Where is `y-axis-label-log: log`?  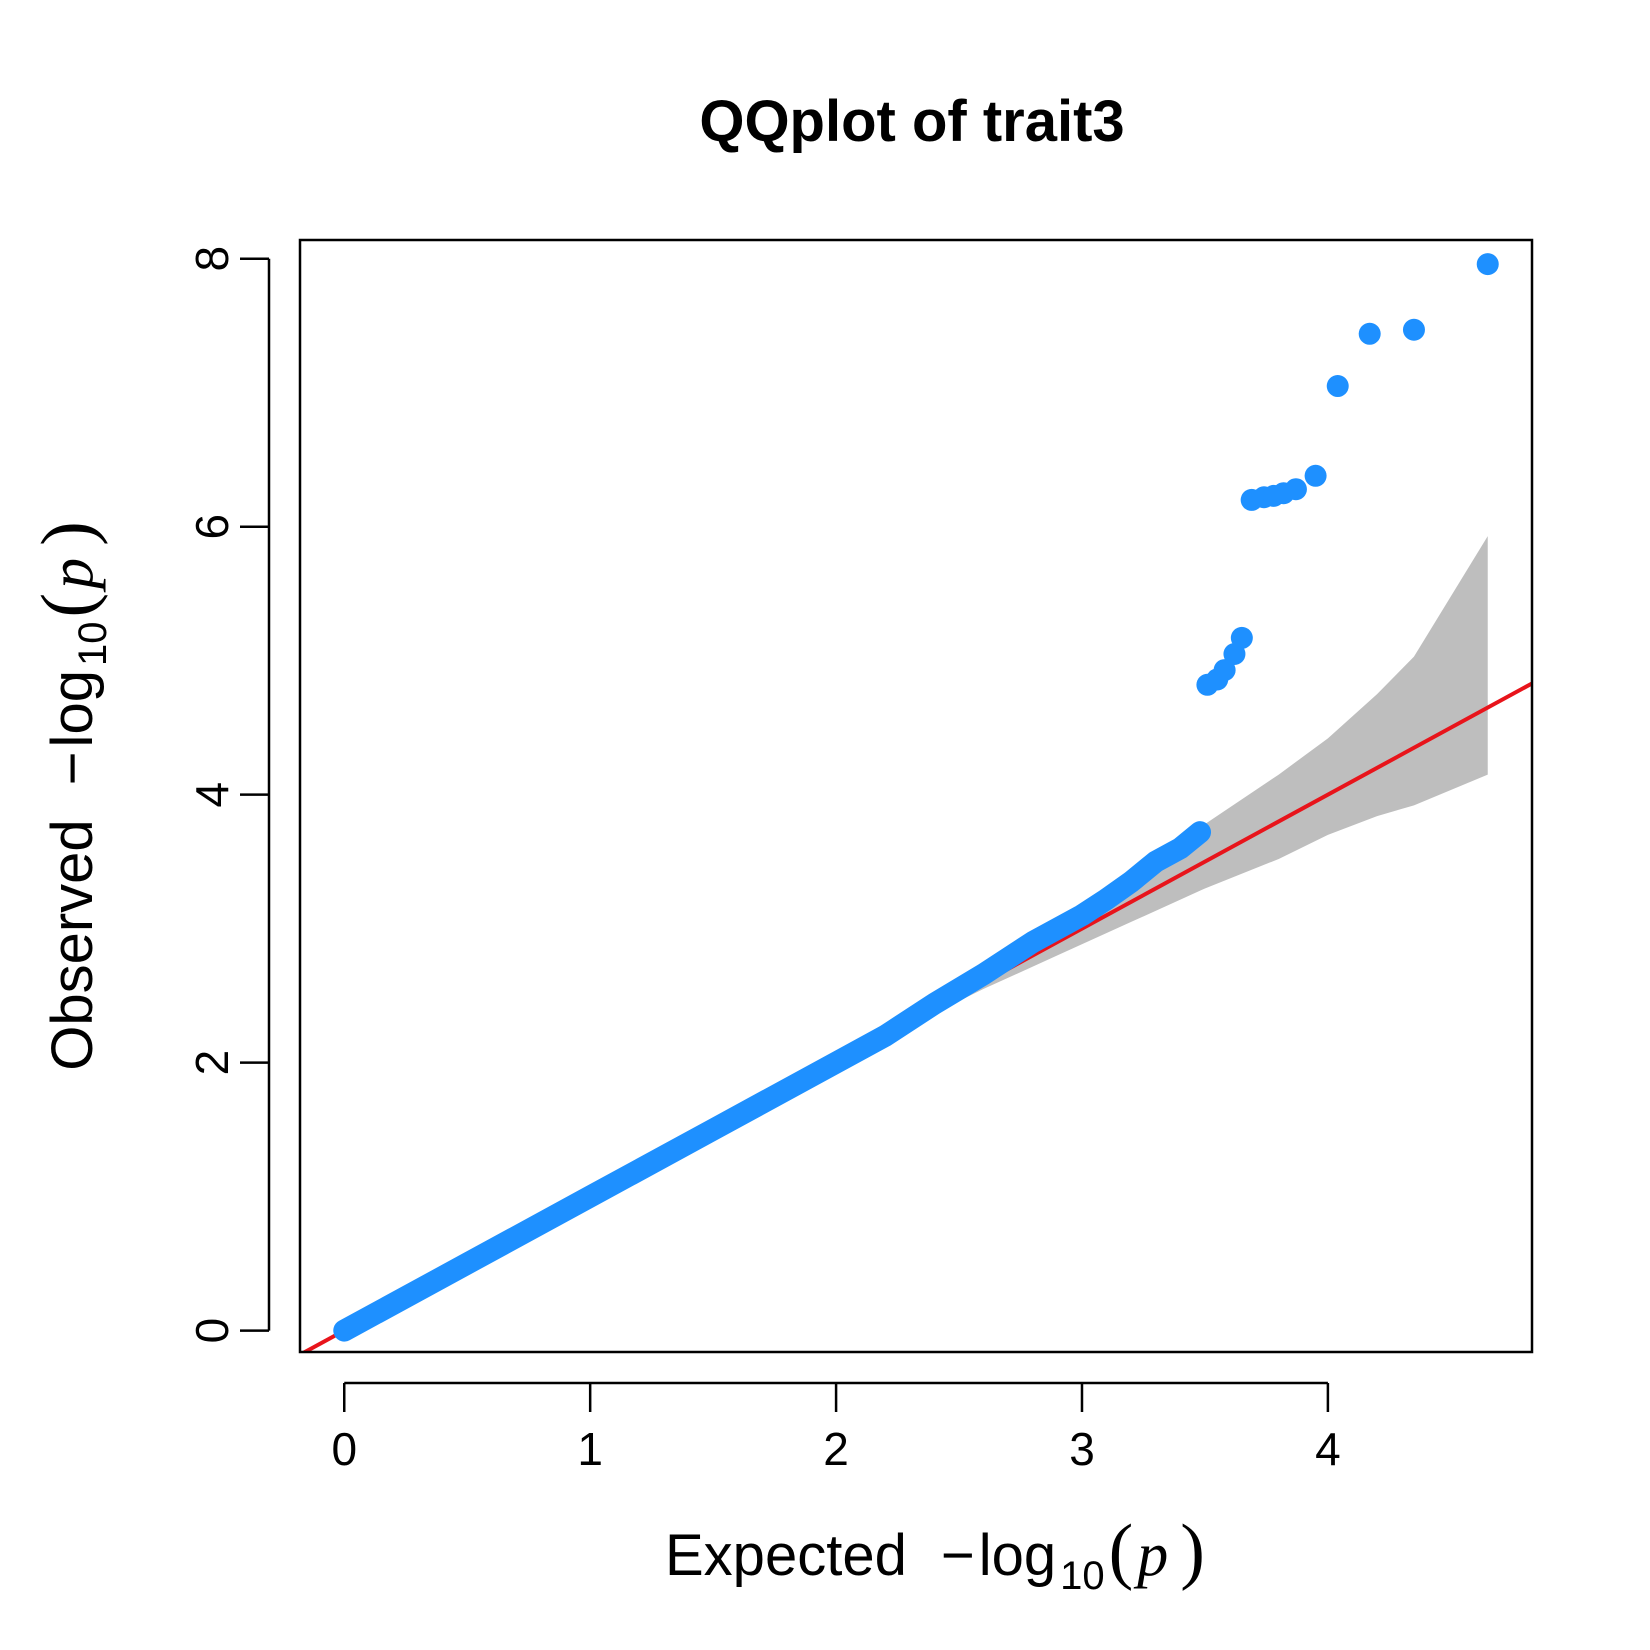 y-axis-label-log: log is located at coordinates (72, 708).